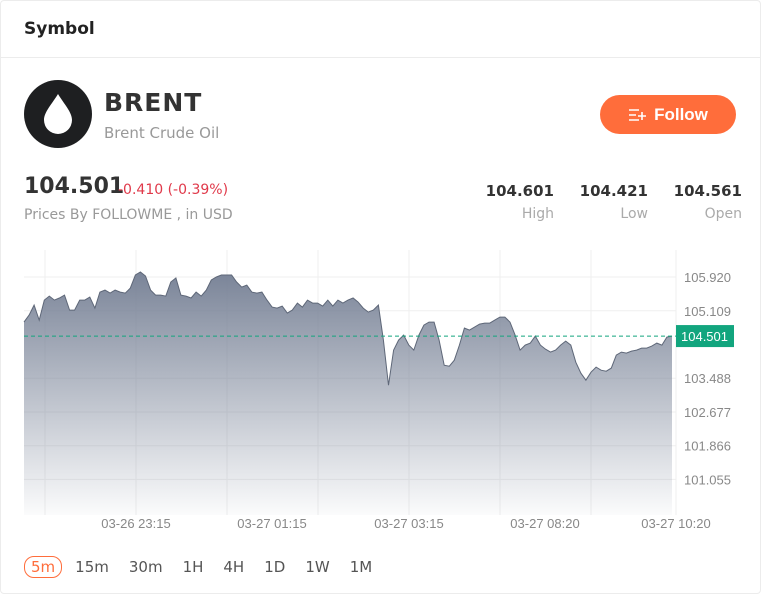 The image size is (761, 594). I want to click on timeframe-1M: 1M, so click(361, 567).